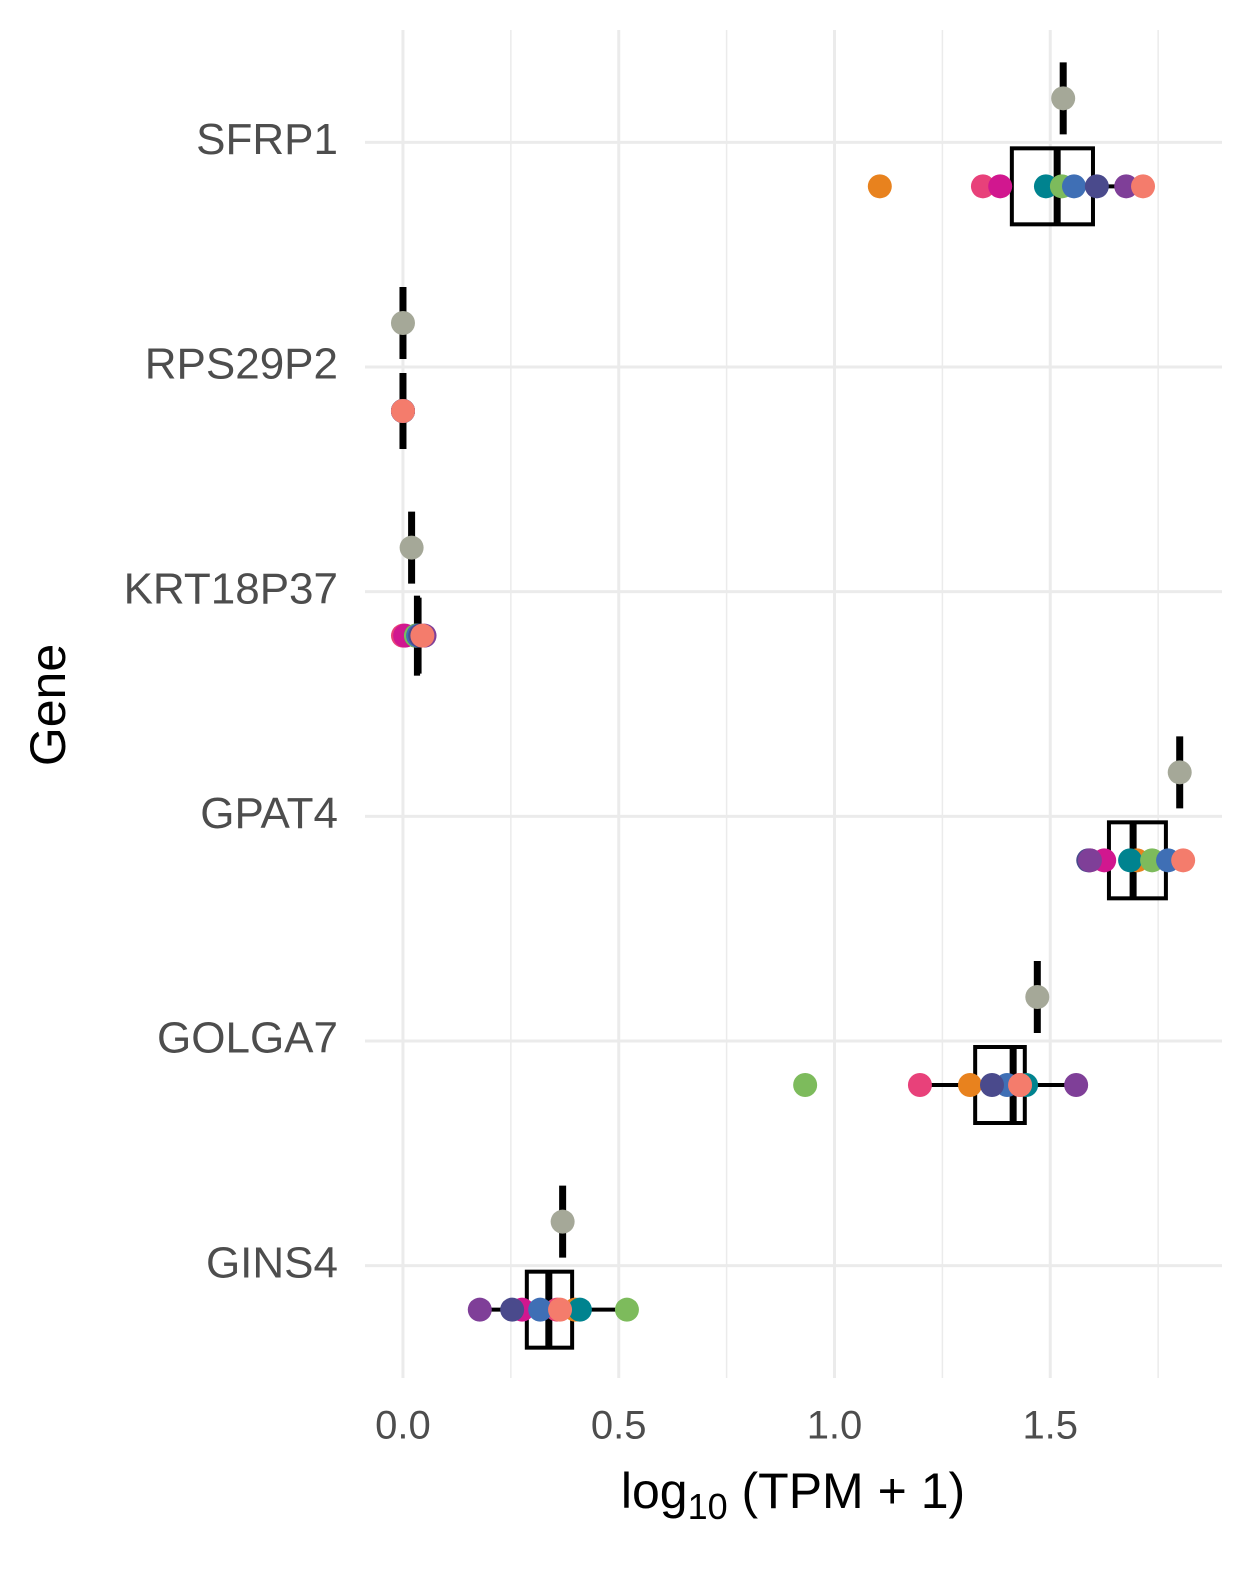 This screenshot has width=1259, height=1574. What do you see at coordinates (48, 705) in the screenshot?
I see `y-axis-title: Gene` at bounding box center [48, 705].